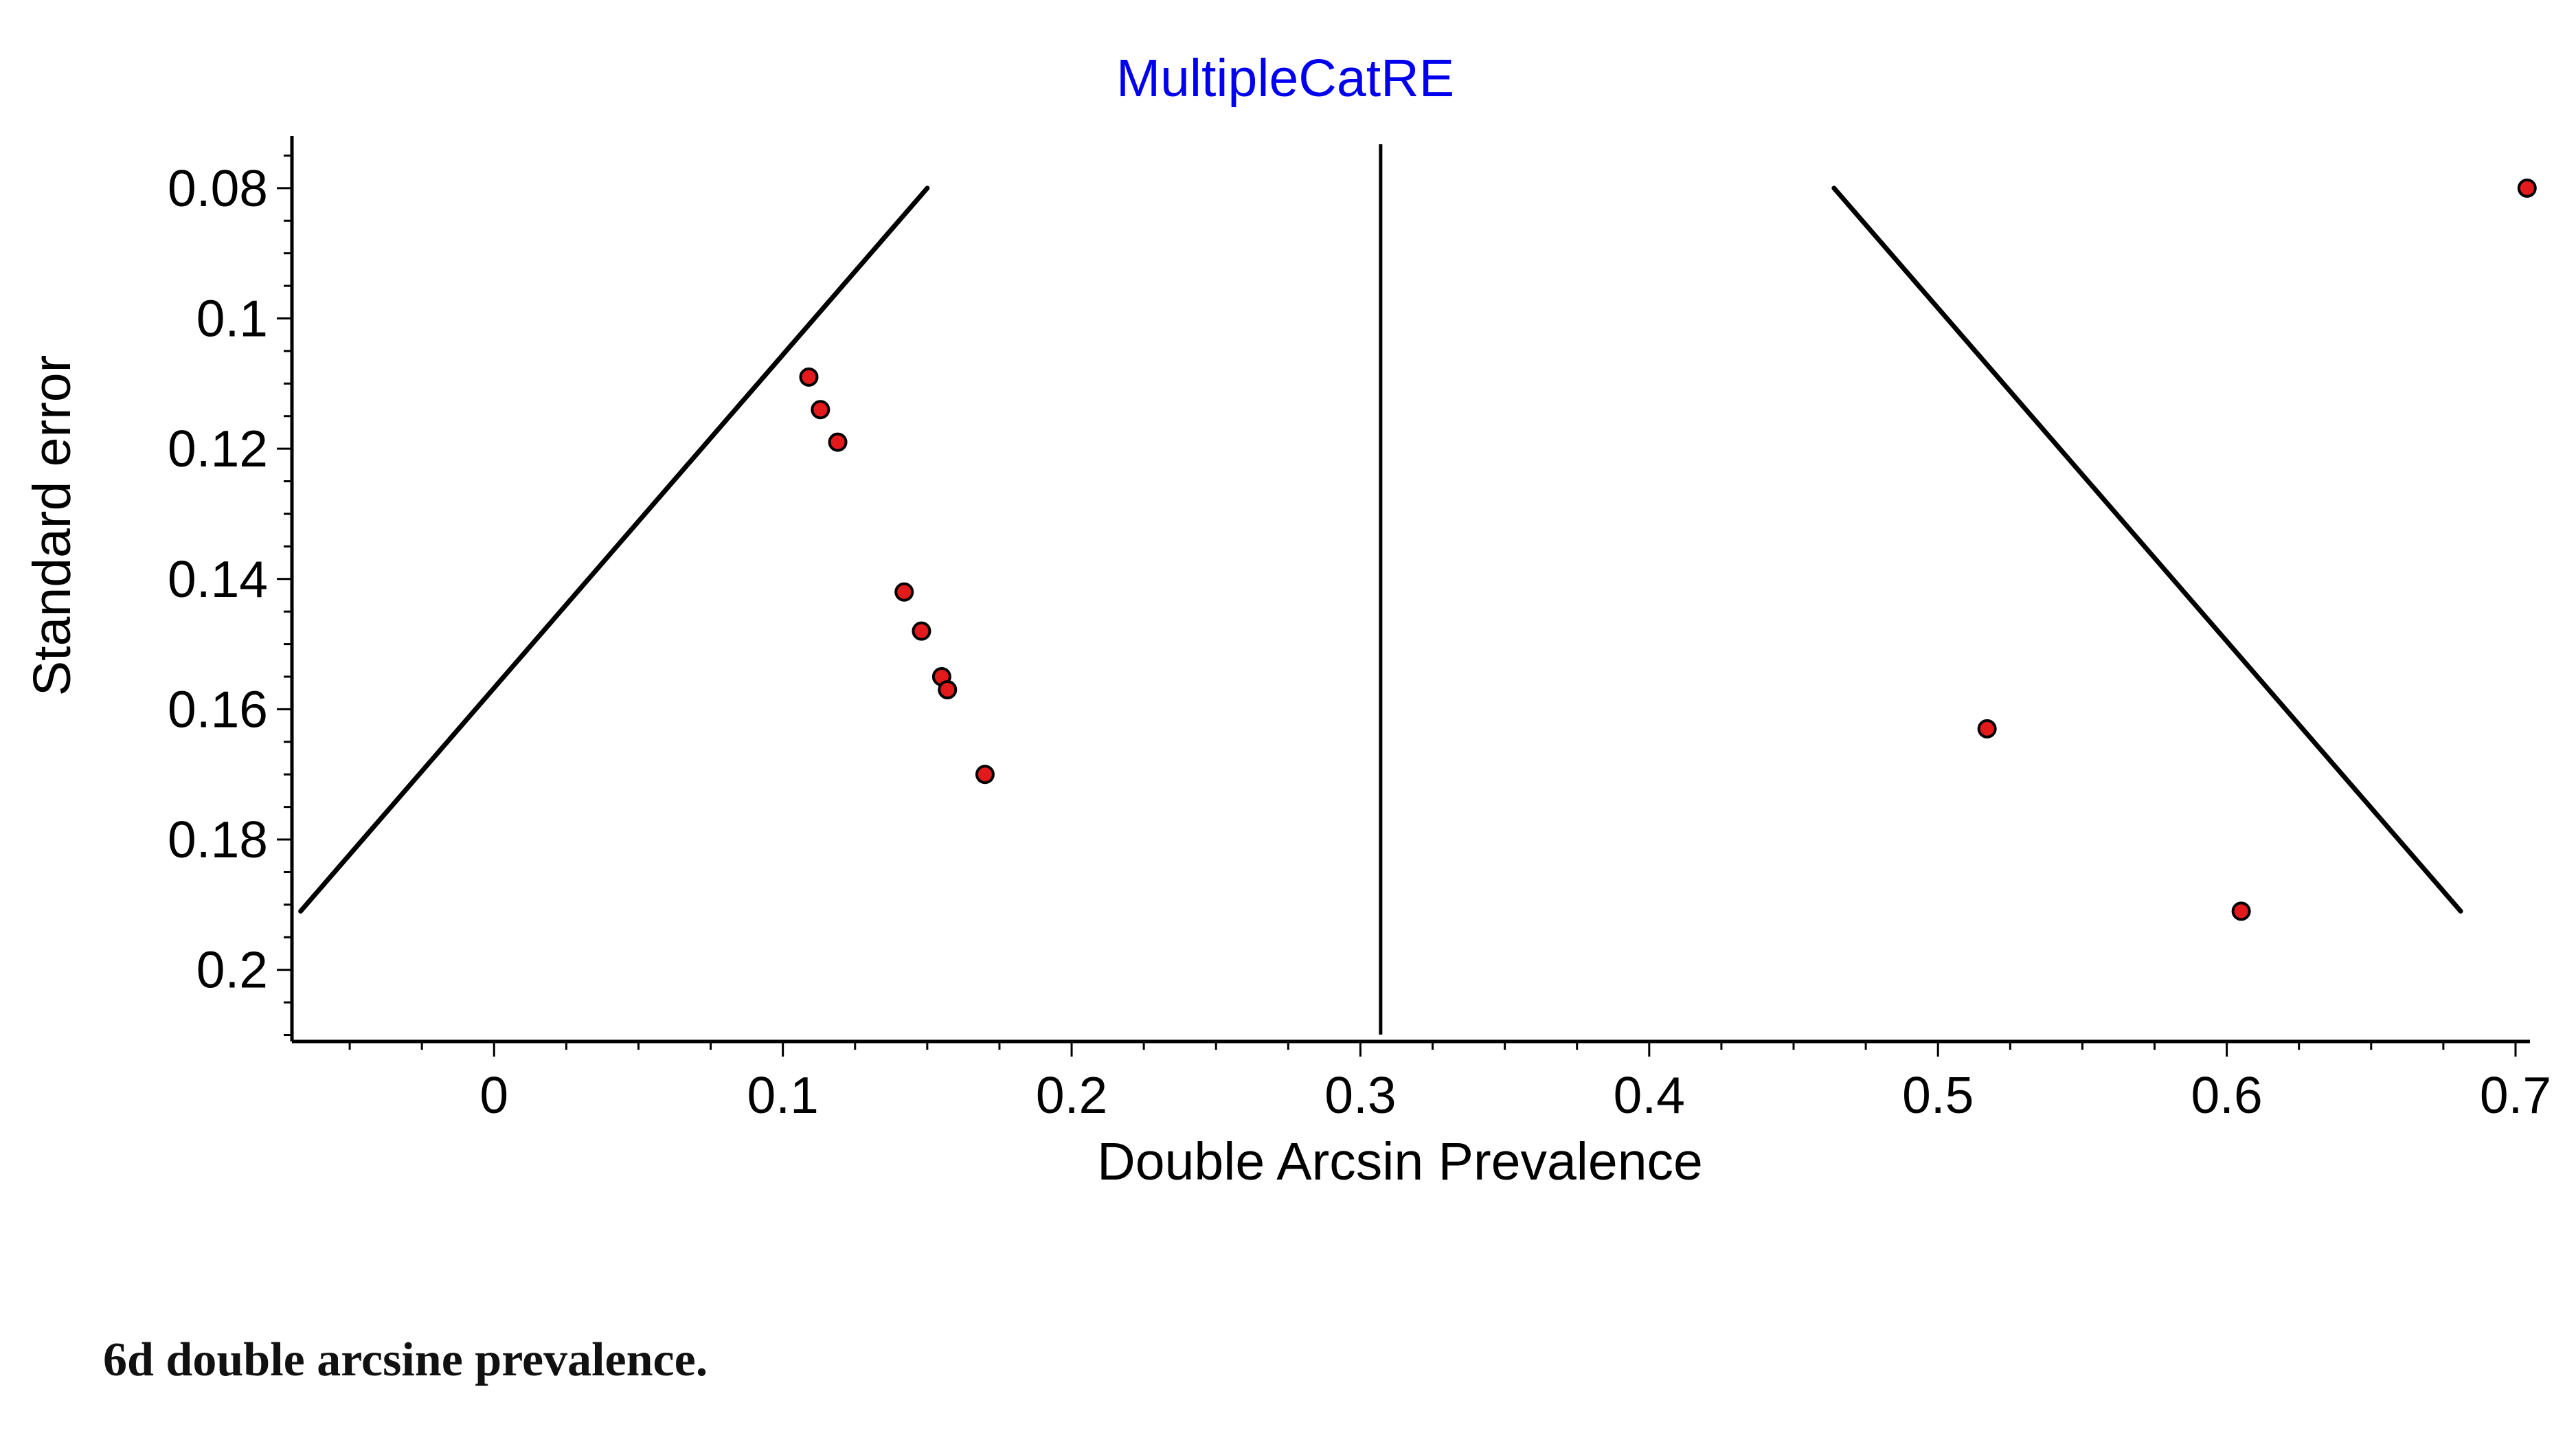  I want to click on x-tick-label: 0.1, so click(783, 1095).